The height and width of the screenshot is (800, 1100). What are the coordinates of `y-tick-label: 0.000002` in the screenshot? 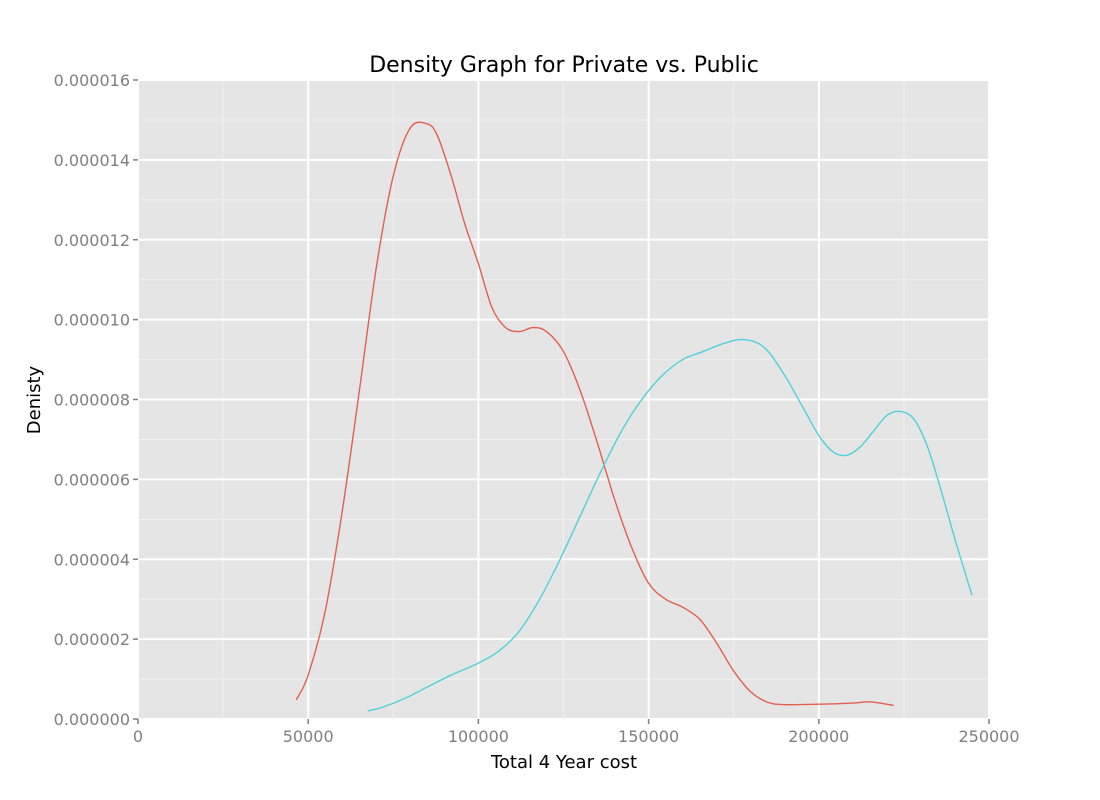 It's located at (92, 639).